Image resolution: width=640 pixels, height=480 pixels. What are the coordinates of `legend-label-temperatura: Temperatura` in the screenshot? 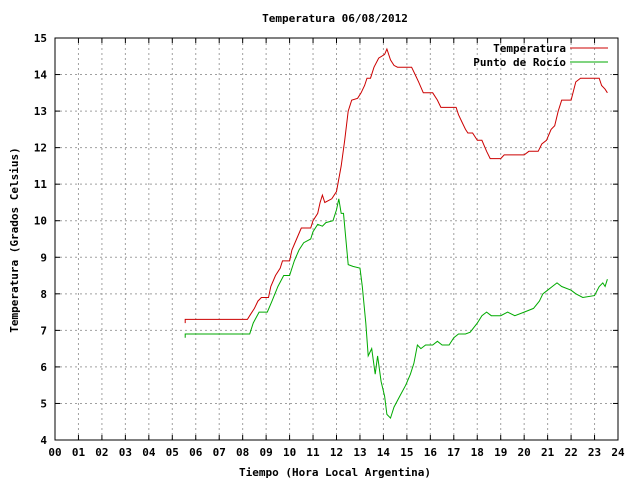 It's located at (529, 48).